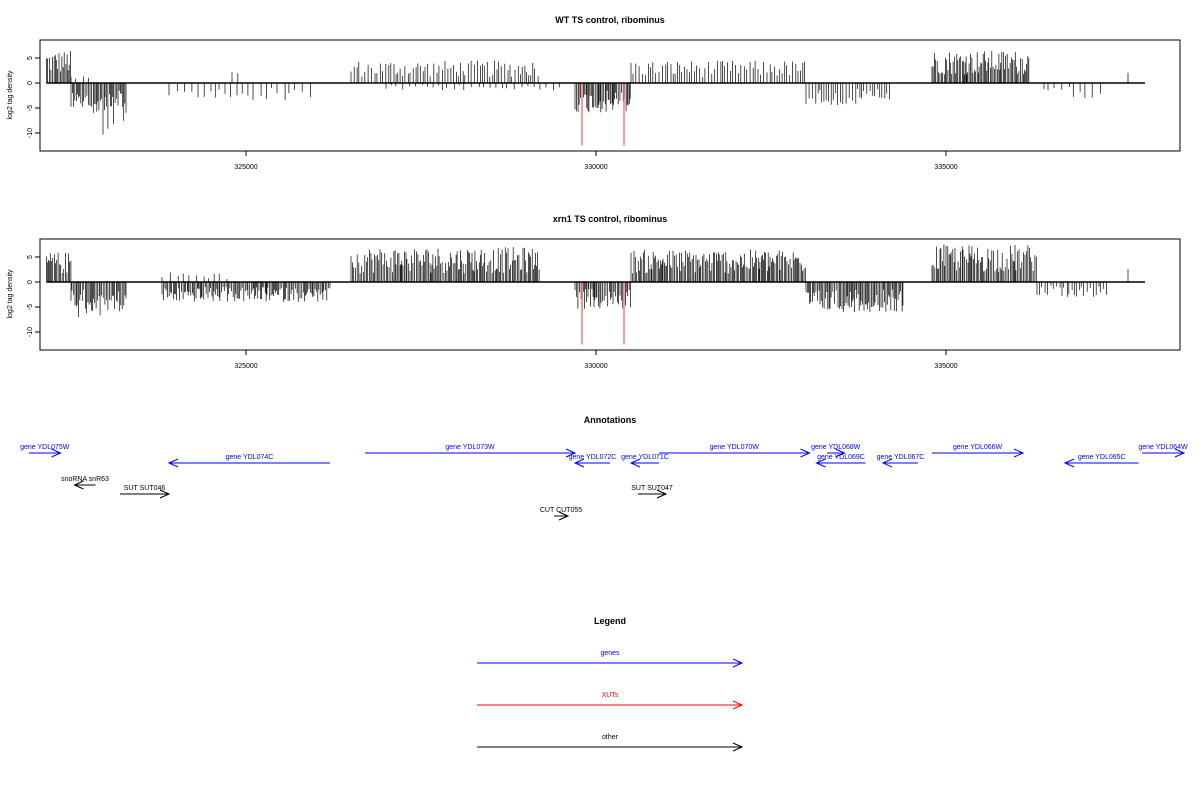  What do you see at coordinates (610, 659) in the screenshot?
I see `legend-item: genes` at bounding box center [610, 659].